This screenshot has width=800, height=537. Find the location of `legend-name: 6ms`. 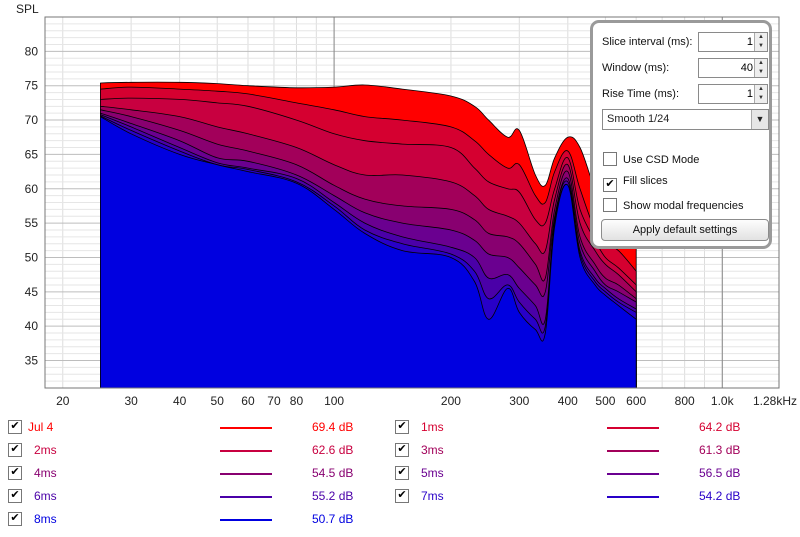

legend-name: 6ms is located at coordinates (45, 496).